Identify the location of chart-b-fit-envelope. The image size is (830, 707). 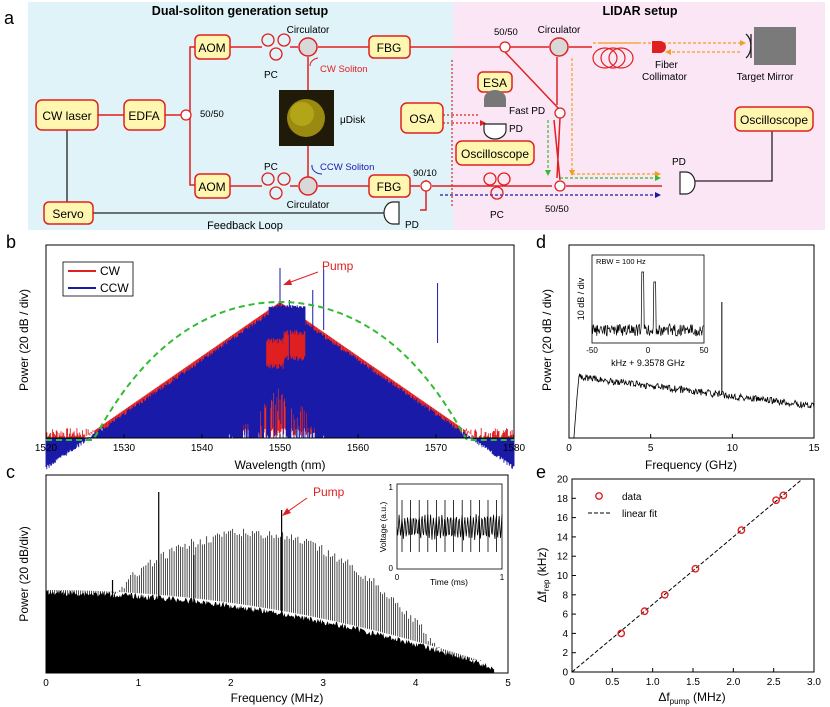
(280, 371).